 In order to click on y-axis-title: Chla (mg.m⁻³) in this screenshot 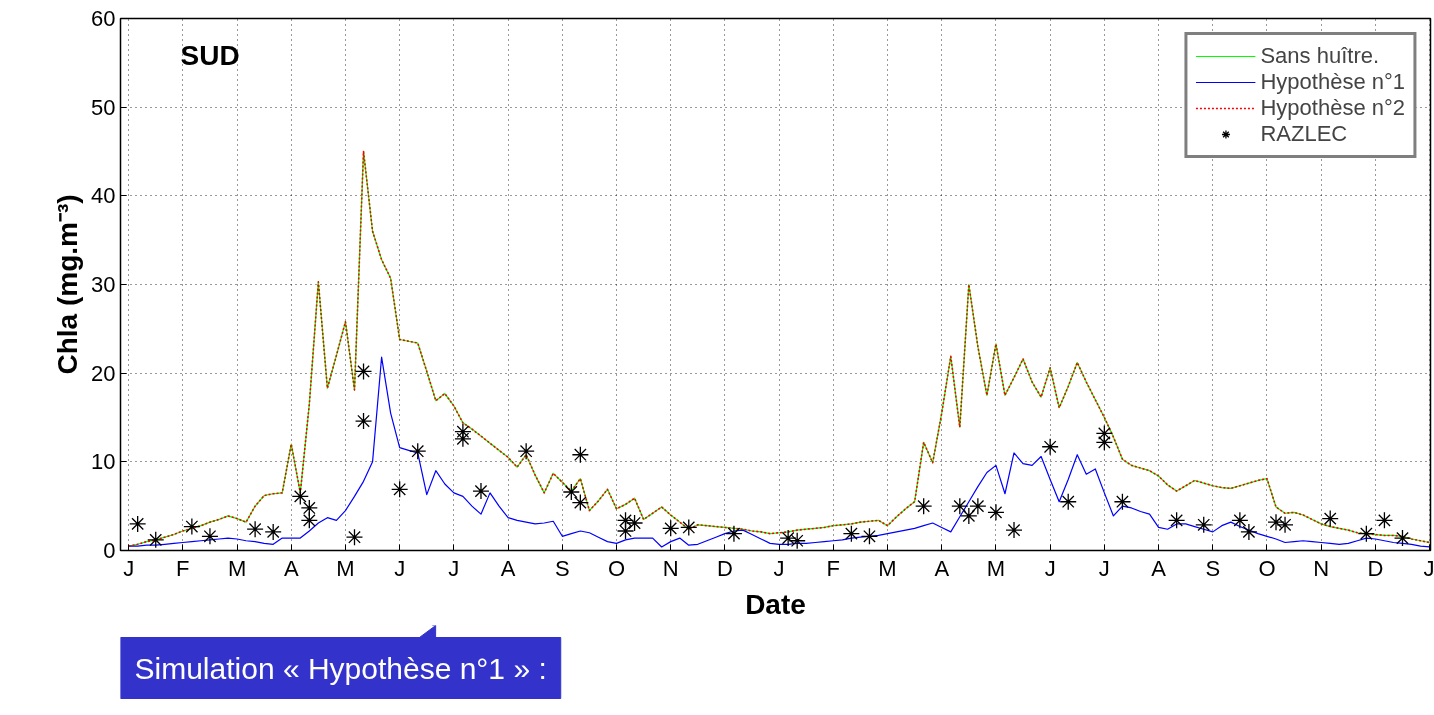, I will do `click(68, 284)`.